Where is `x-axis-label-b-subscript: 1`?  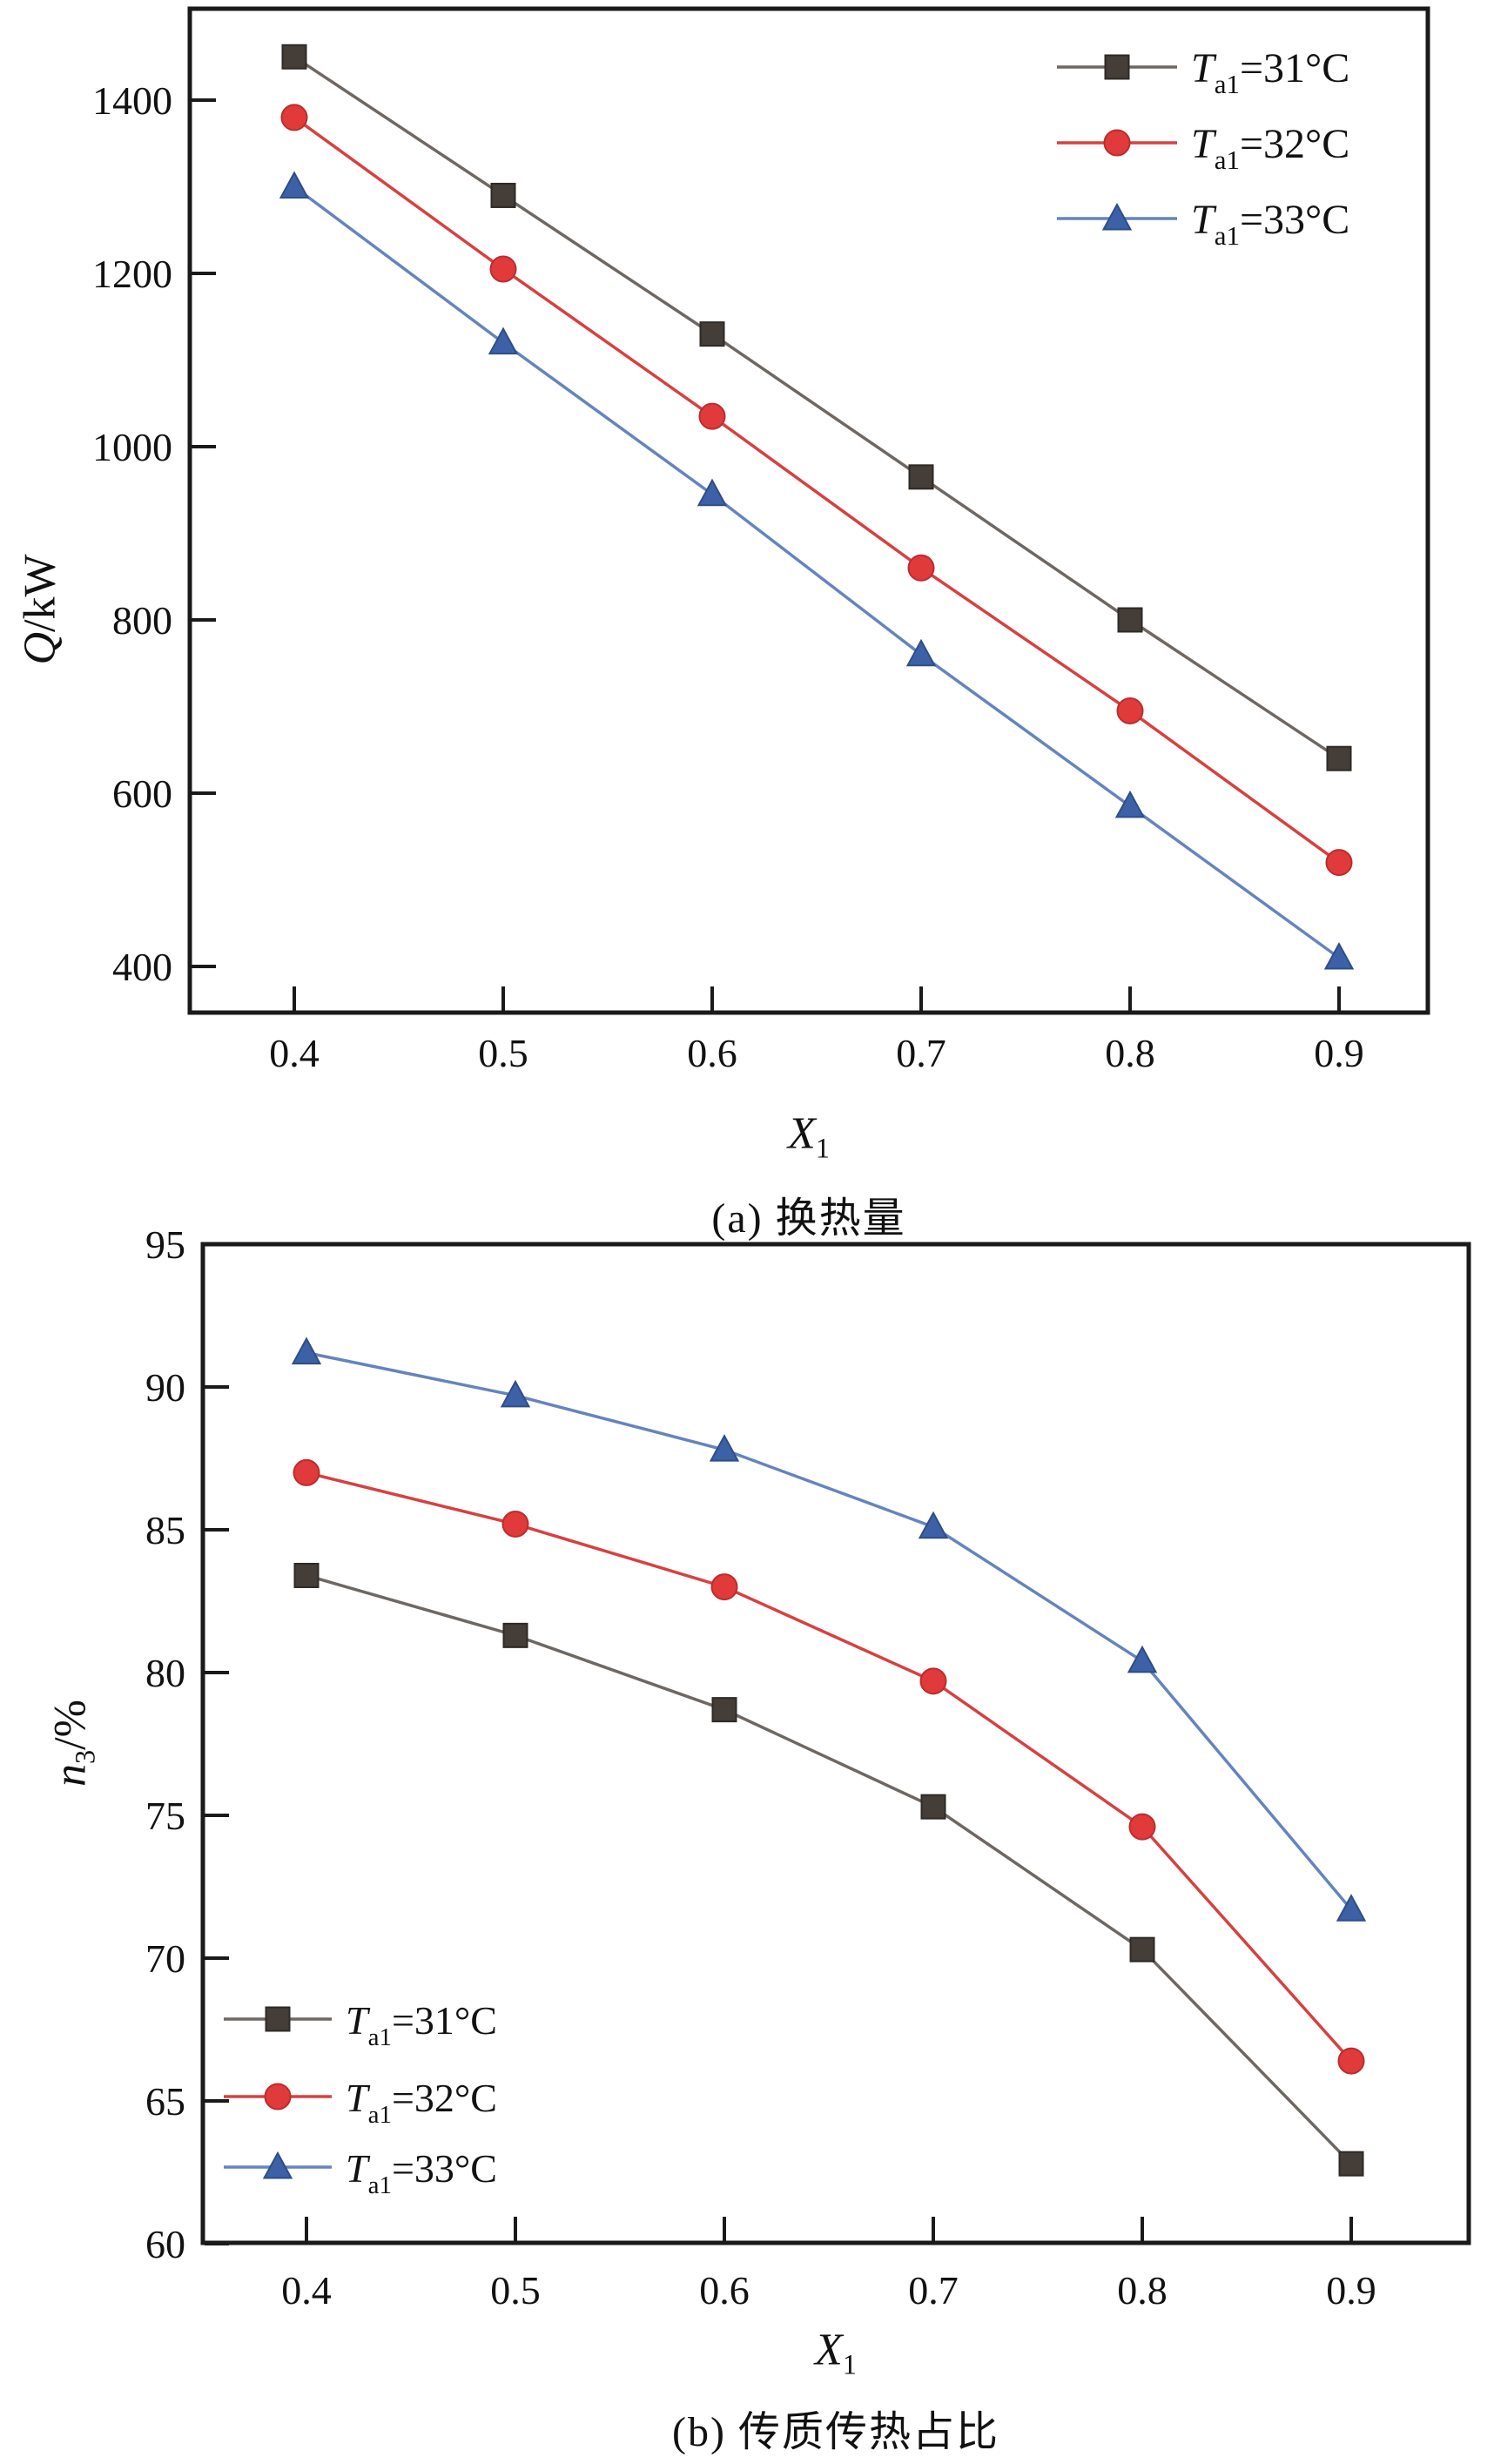
x-axis-label-b-subscript: 1 is located at coordinates (850, 2364).